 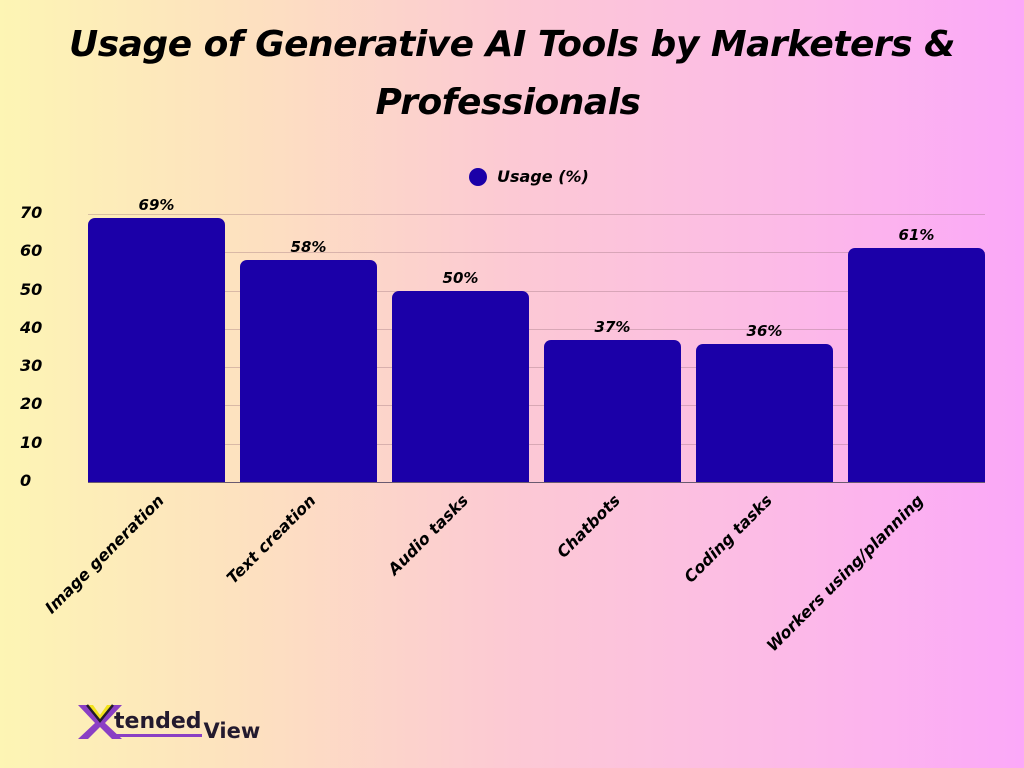 I want to click on x-tick-label: Chatbots, so click(x=588, y=526).